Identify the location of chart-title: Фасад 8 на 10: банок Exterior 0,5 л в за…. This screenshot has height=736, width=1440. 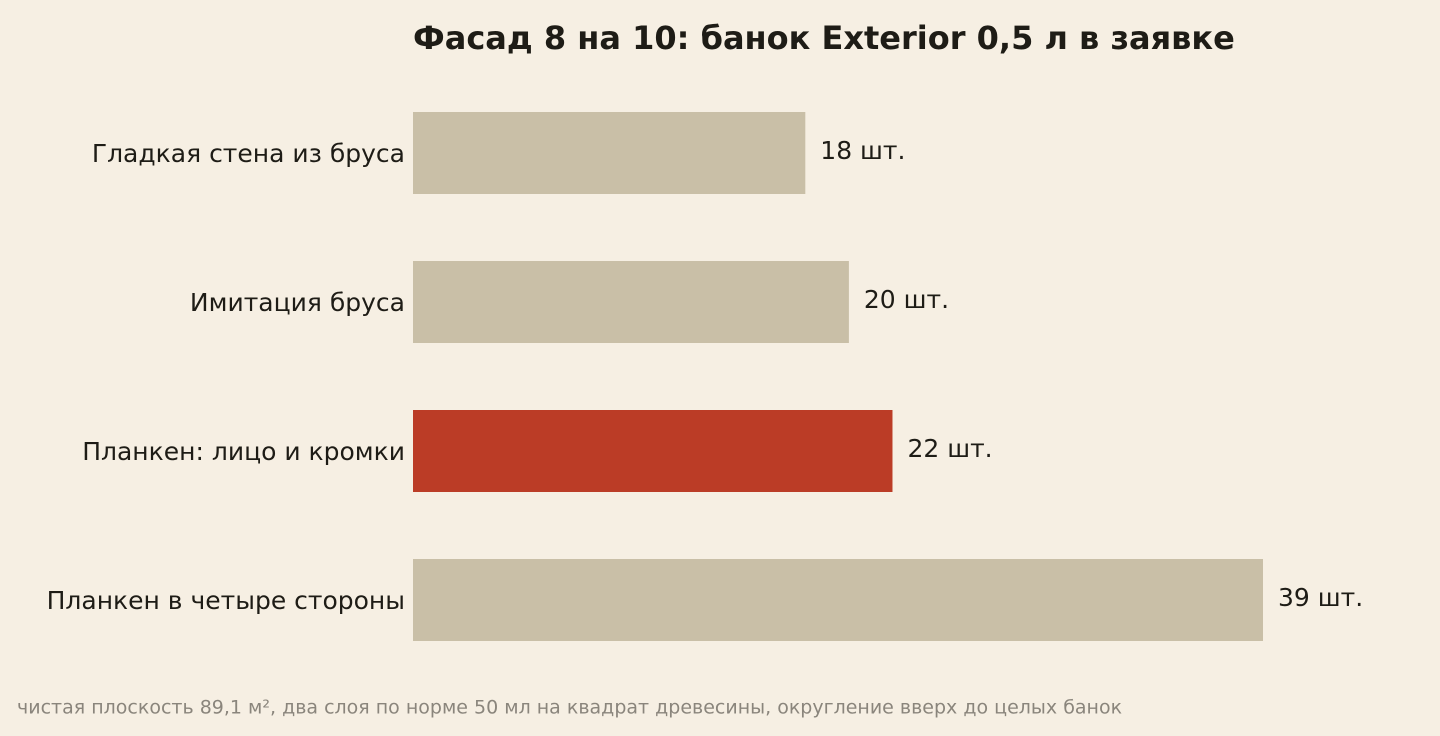
(824, 38).